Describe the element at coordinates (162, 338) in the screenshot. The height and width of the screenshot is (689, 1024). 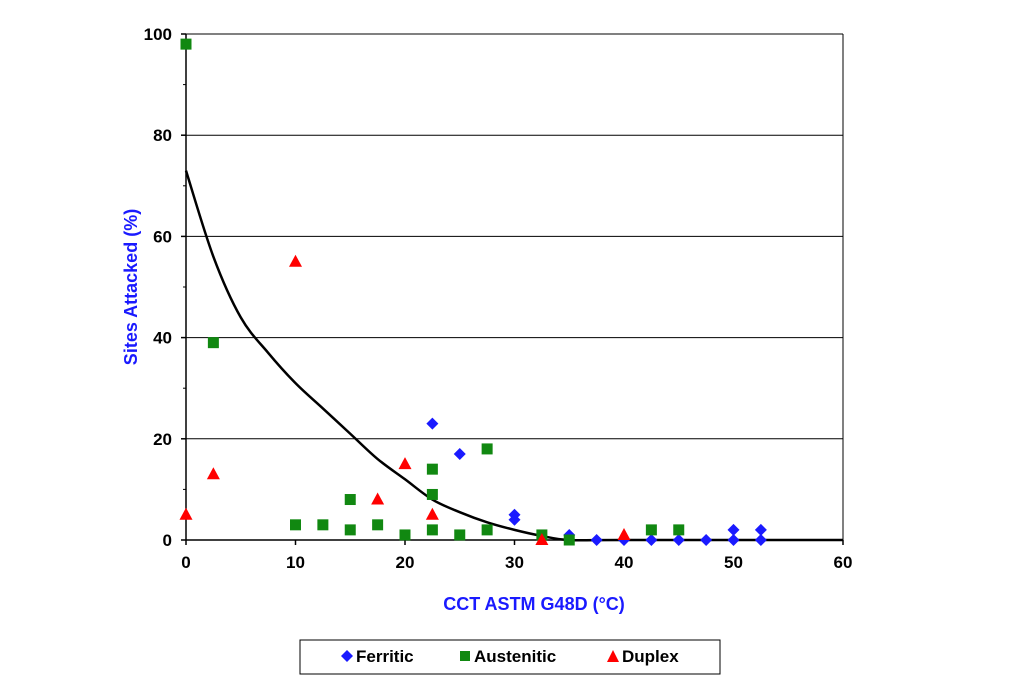
I see `y-tick-label-2: 40` at that location.